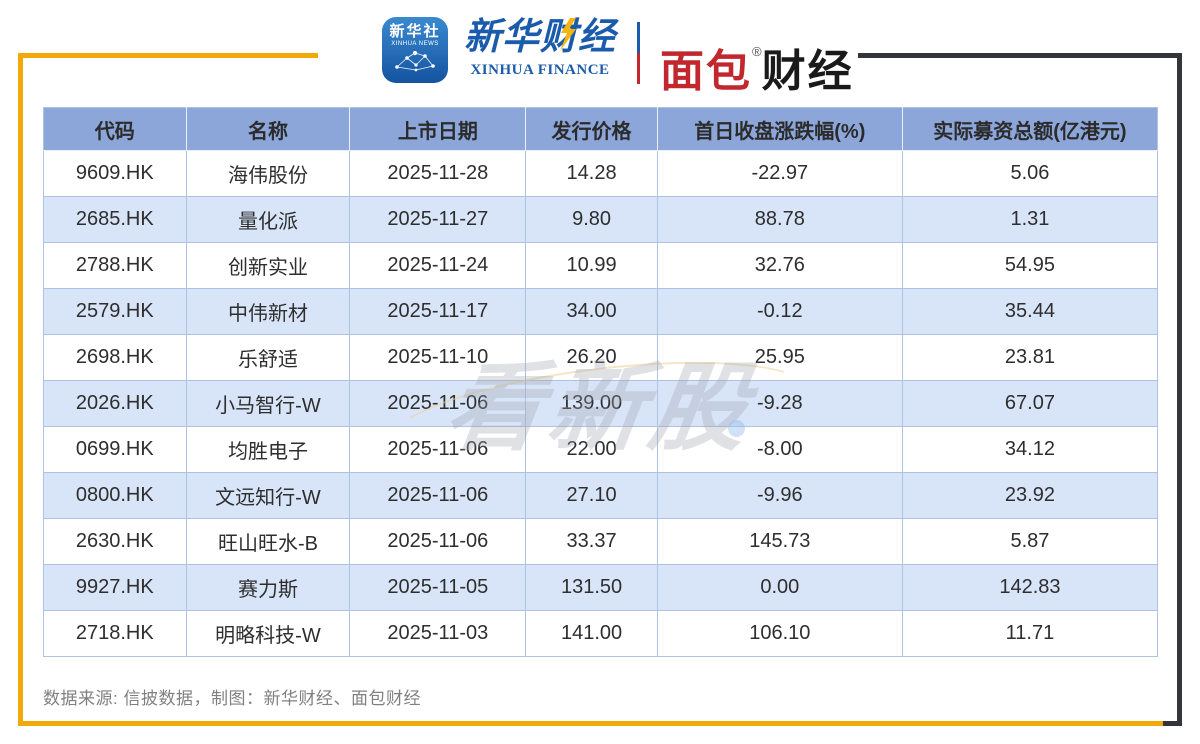 This screenshot has width=1200, height=744. Describe the element at coordinates (591, 173) in the screenshot. I see `table-cell: 14.28` at that location.